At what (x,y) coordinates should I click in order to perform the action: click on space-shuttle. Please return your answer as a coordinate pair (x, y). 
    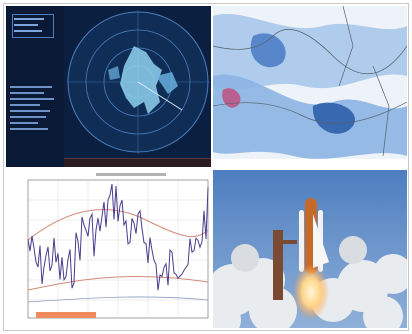
    Looking at the image, I should click on (314, 236).